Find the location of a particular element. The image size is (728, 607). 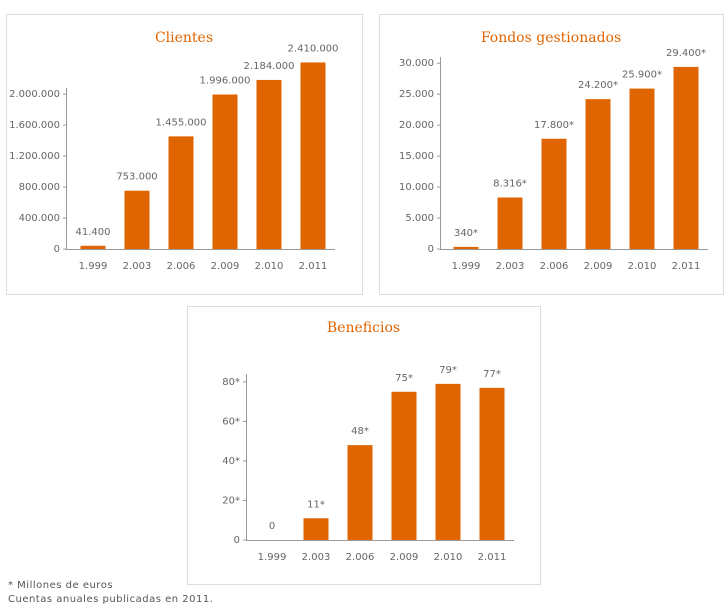

value-label: 2.410.000 is located at coordinates (313, 48).